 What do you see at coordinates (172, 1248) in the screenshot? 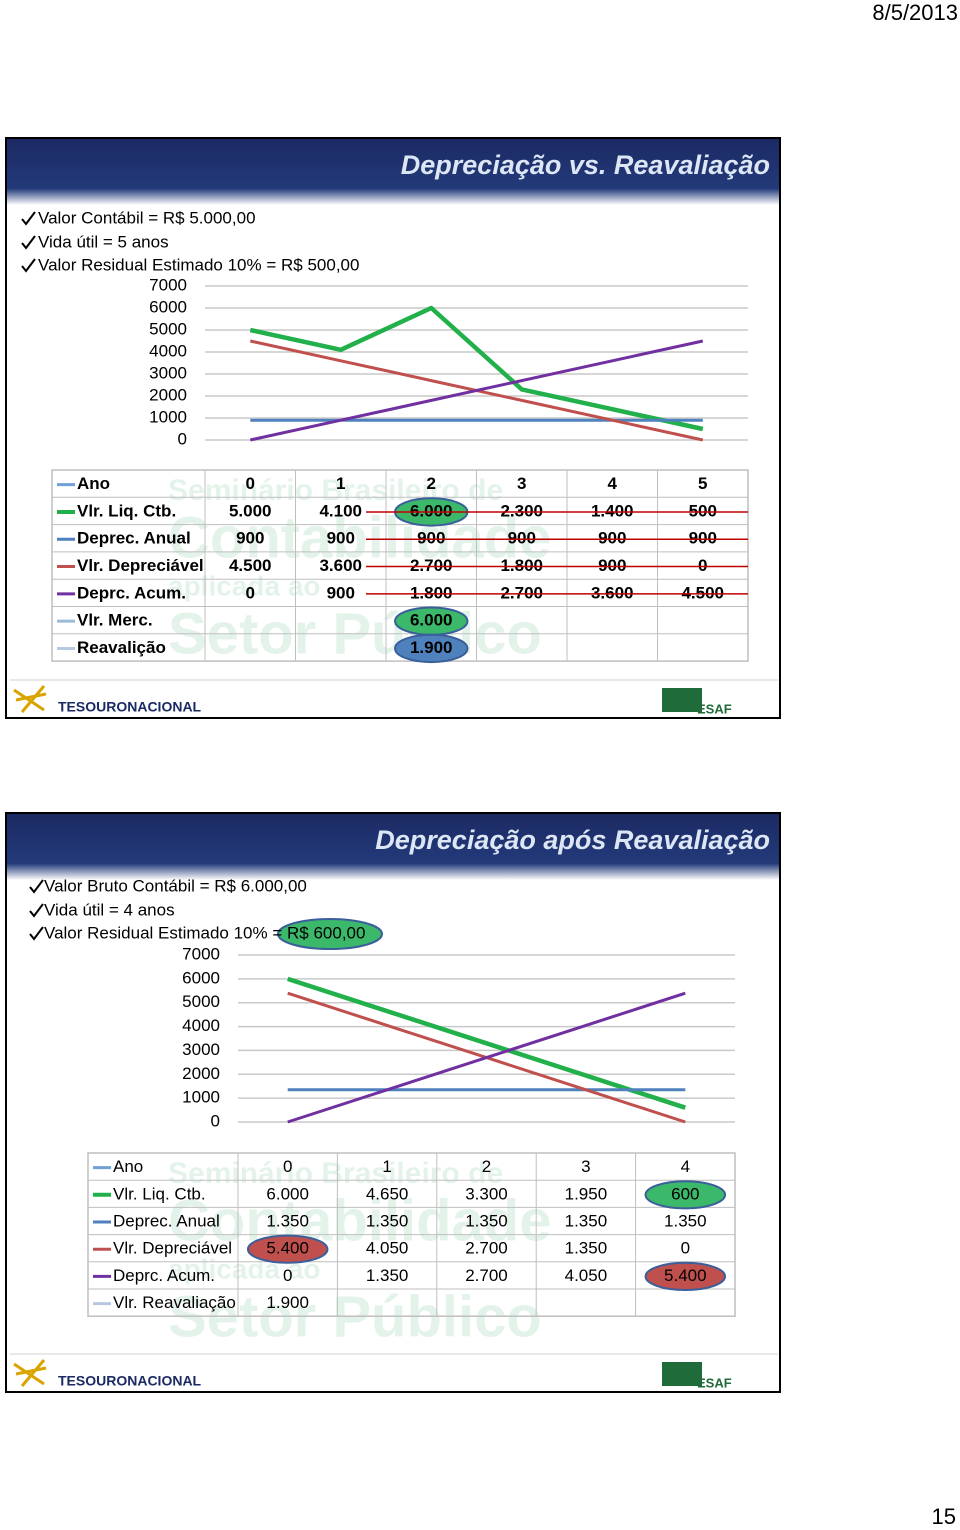
I see `legend-label: Vlr. Depreciável` at bounding box center [172, 1248].